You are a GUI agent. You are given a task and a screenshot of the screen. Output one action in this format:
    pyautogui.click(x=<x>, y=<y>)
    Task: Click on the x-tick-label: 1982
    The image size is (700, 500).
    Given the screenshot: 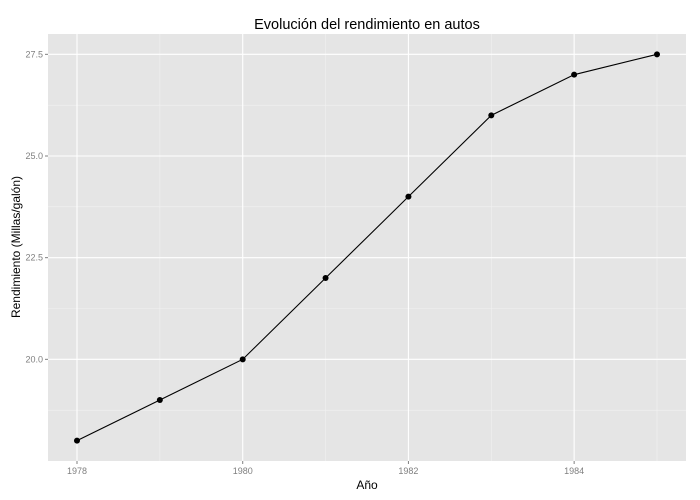 What is the action you would take?
    pyautogui.click(x=408, y=471)
    